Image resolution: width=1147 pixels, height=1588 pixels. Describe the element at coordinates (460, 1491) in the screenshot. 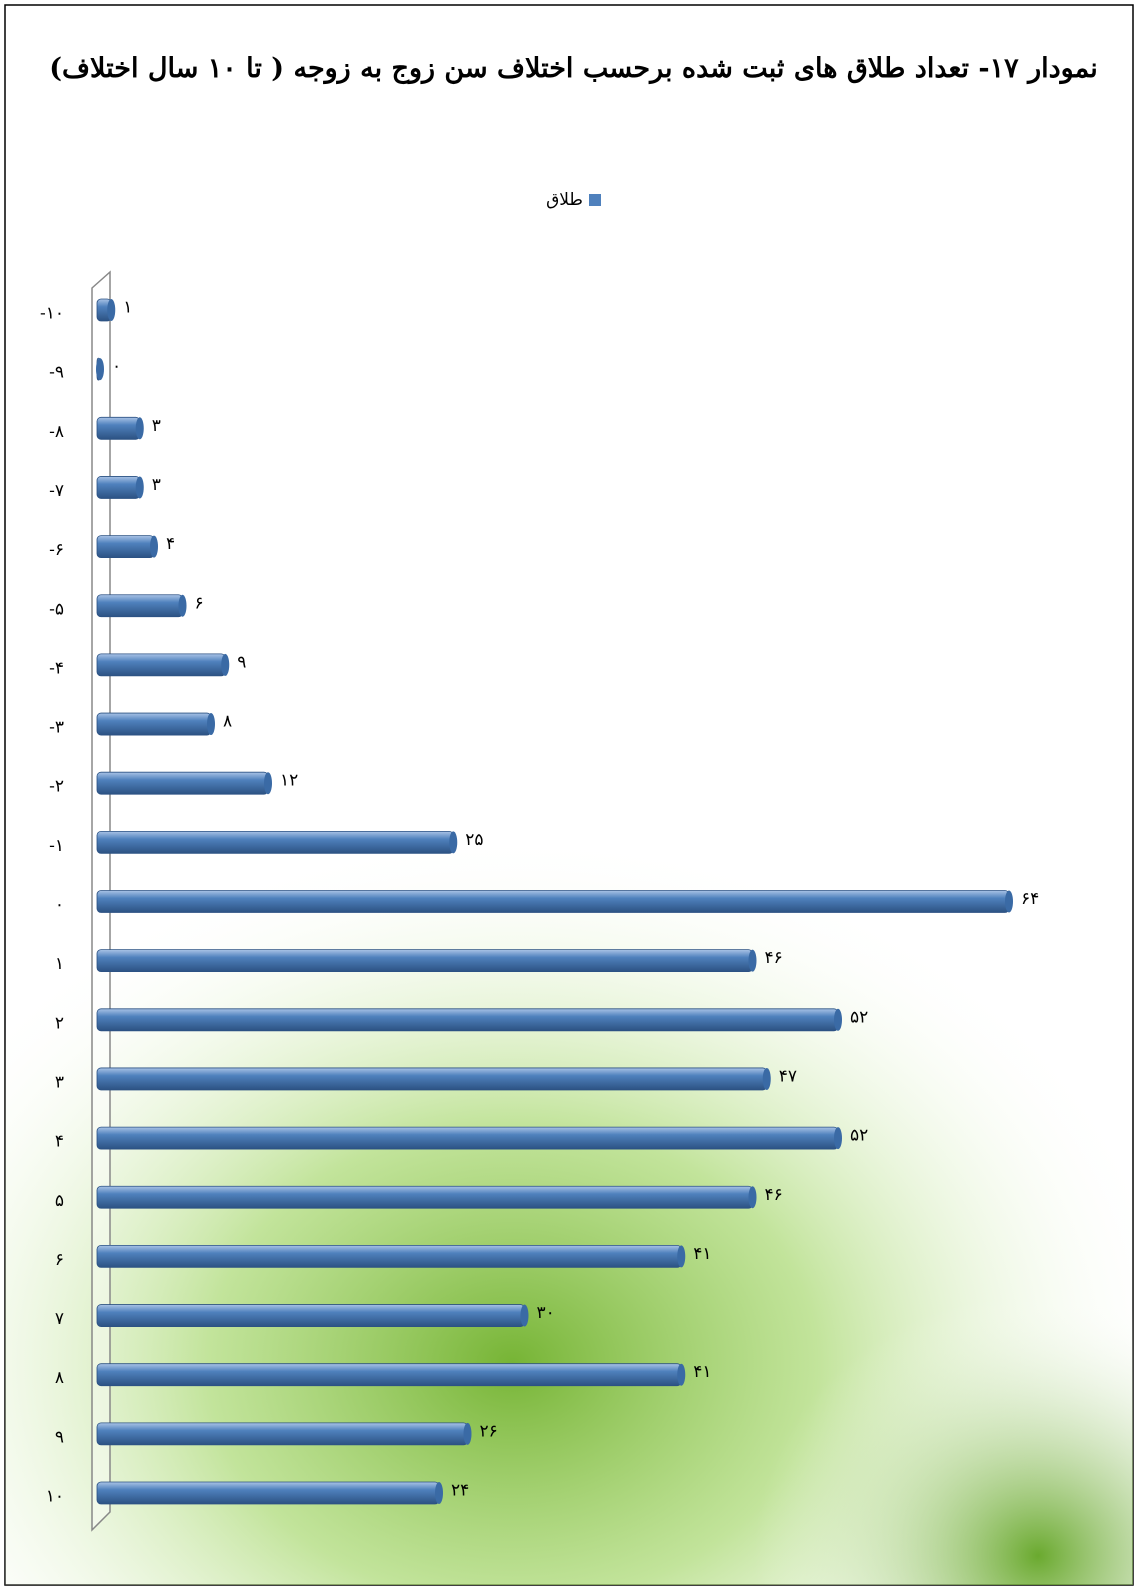

I see `data-label: ۲۴` at that location.